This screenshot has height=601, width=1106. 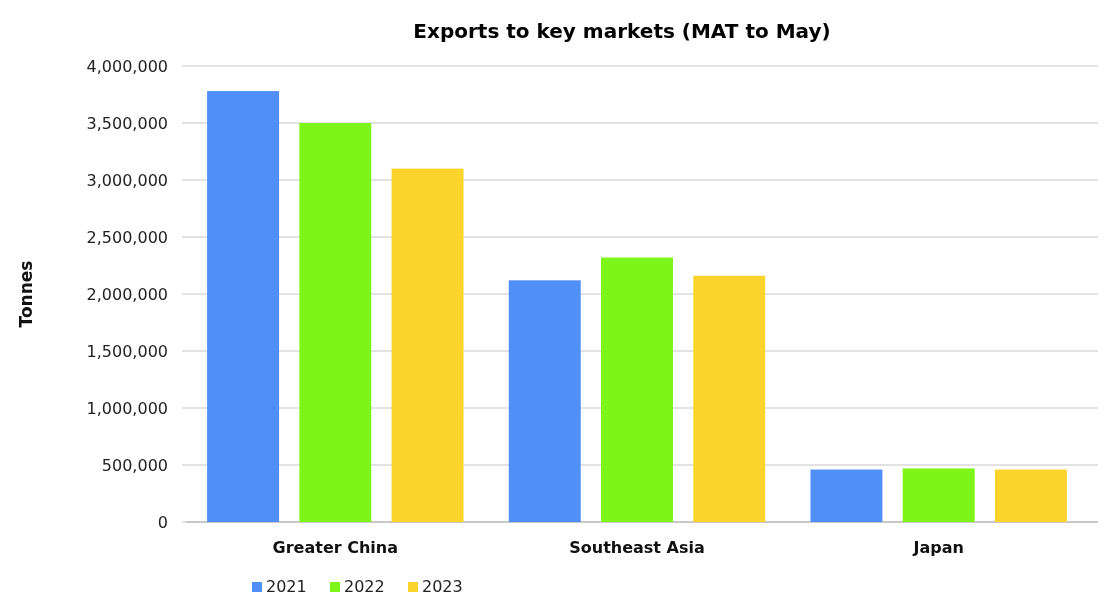 I want to click on legend-label: 2023, so click(x=442, y=586).